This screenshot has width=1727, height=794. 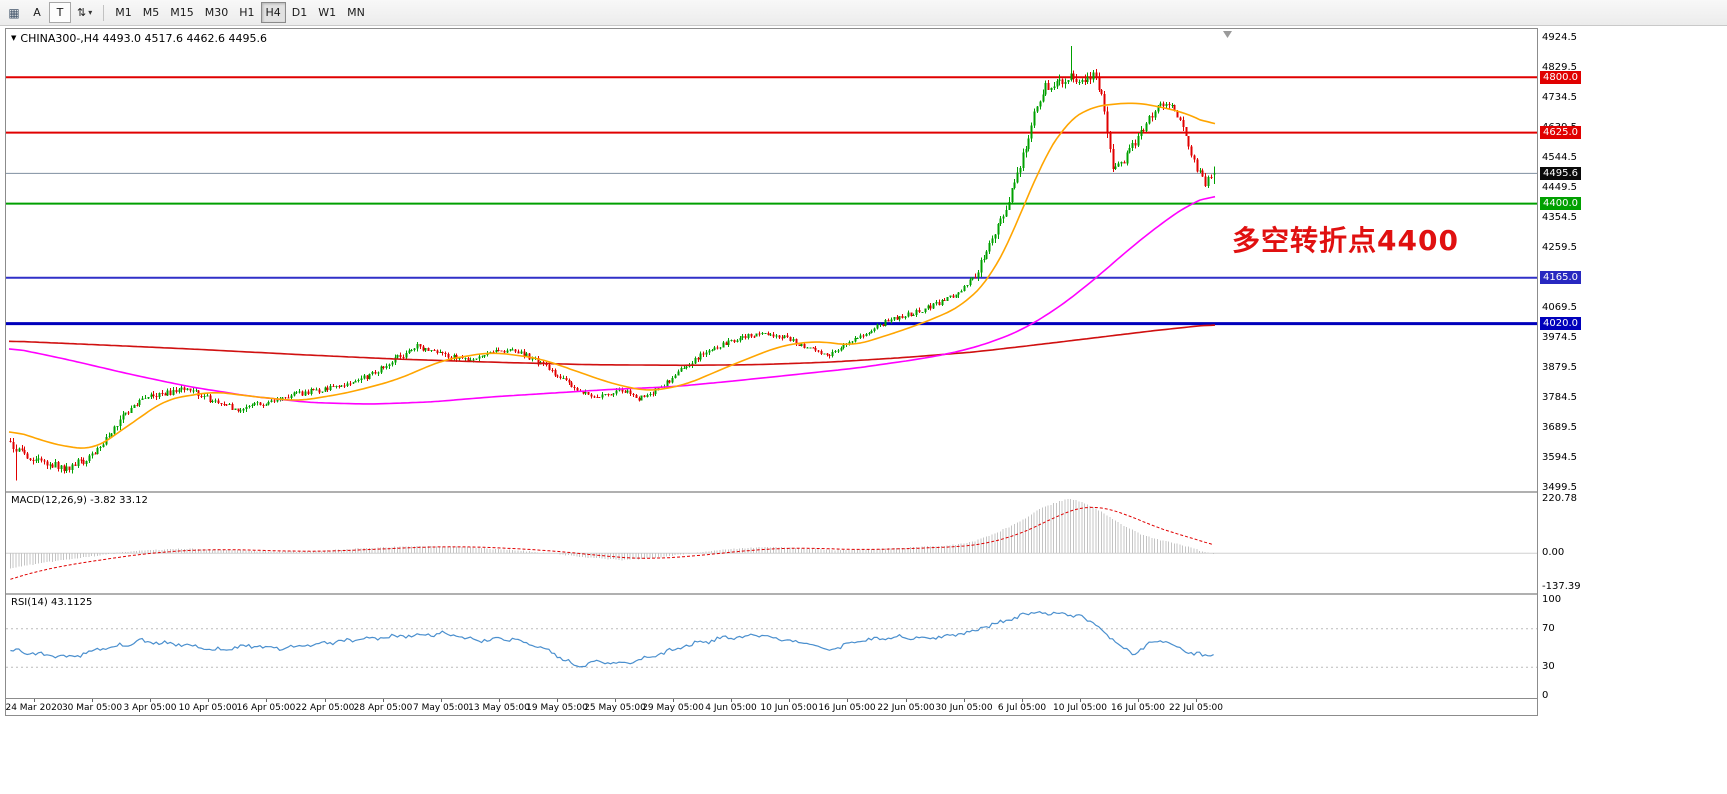 What do you see at coordinates (1559, 97) in the screenshot?
I see `price-axis-tick: 4734.5` at bounding box center [1559, 97].